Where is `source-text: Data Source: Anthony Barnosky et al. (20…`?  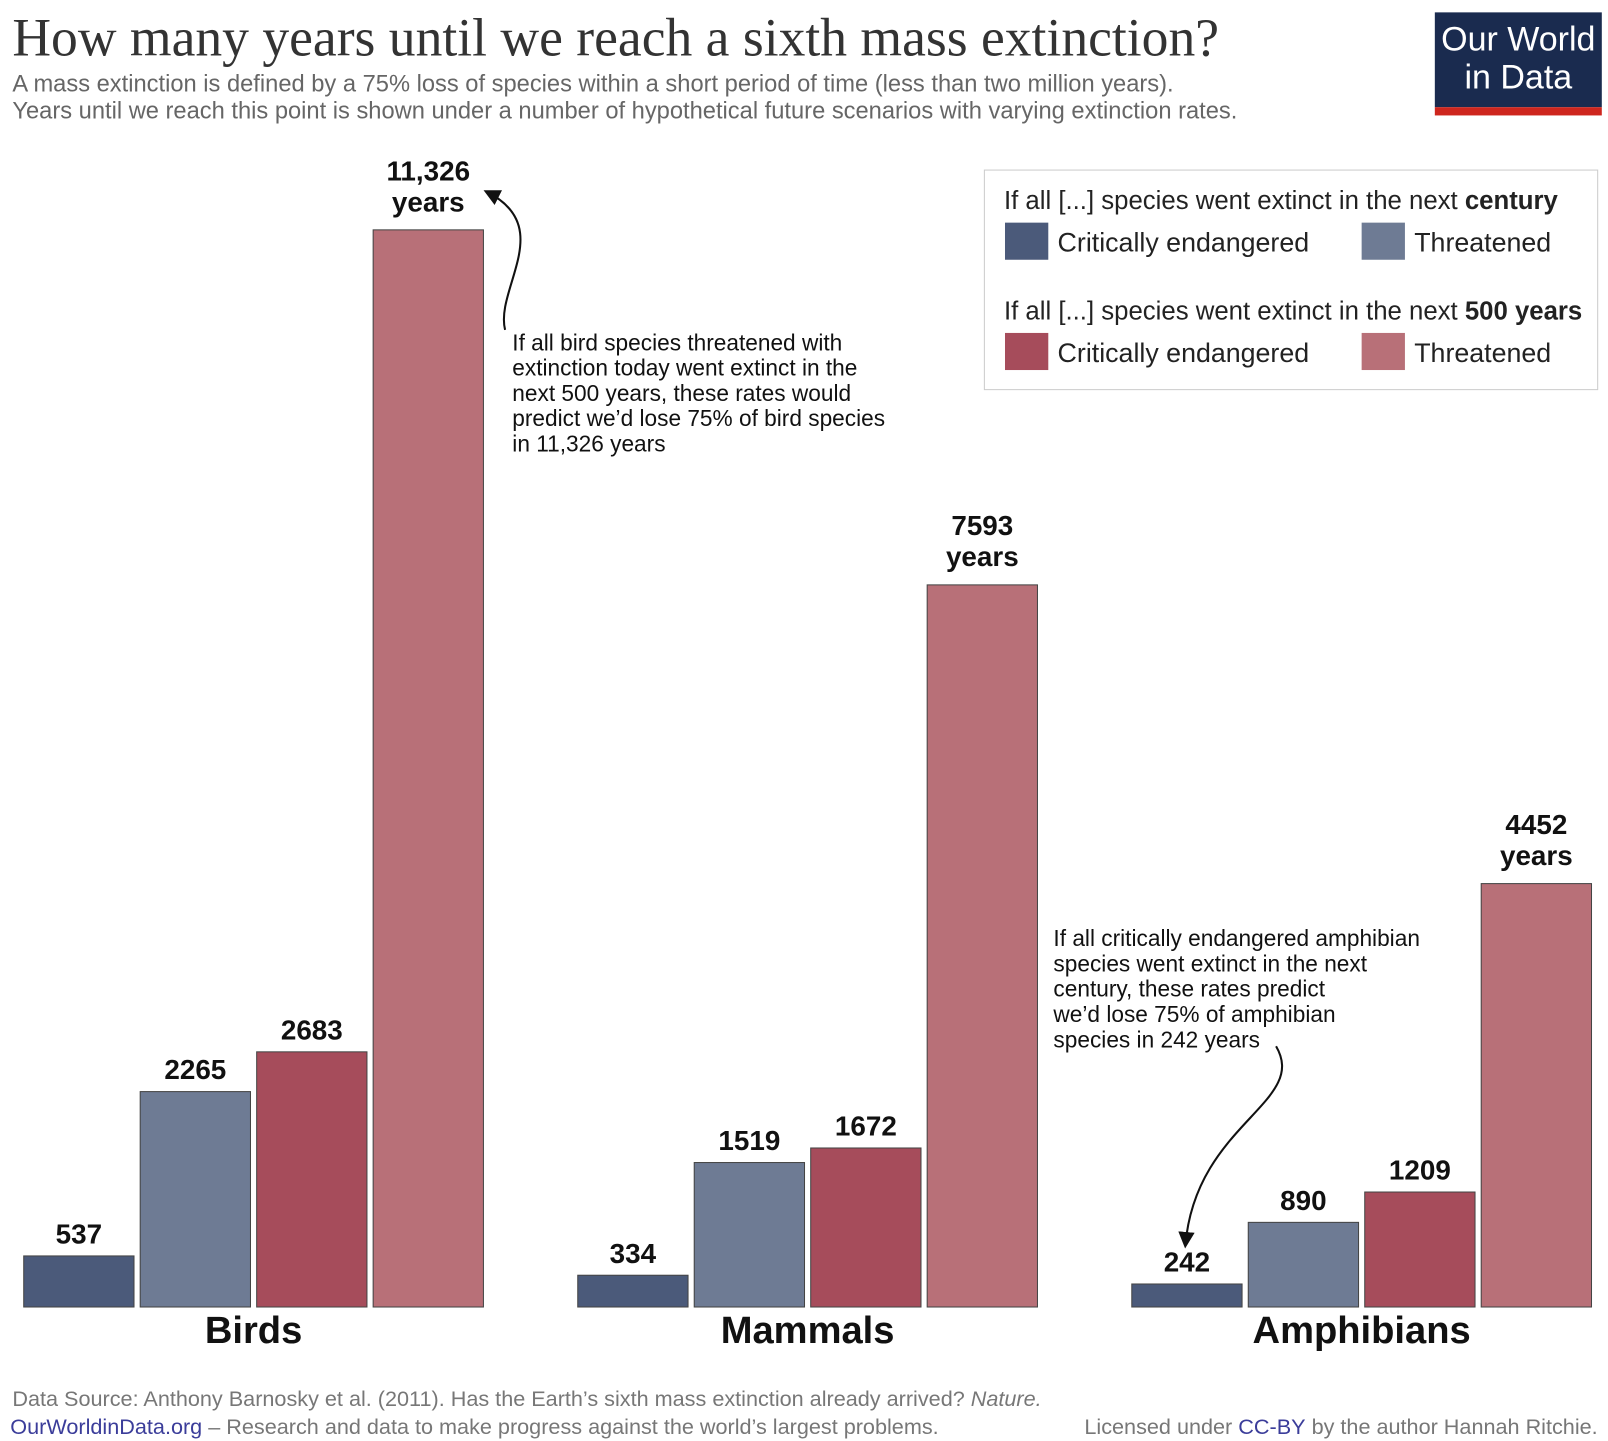
source-text: Data Source: Anthony Barnosky et al. (20… is located at coordinates (491, 1398).